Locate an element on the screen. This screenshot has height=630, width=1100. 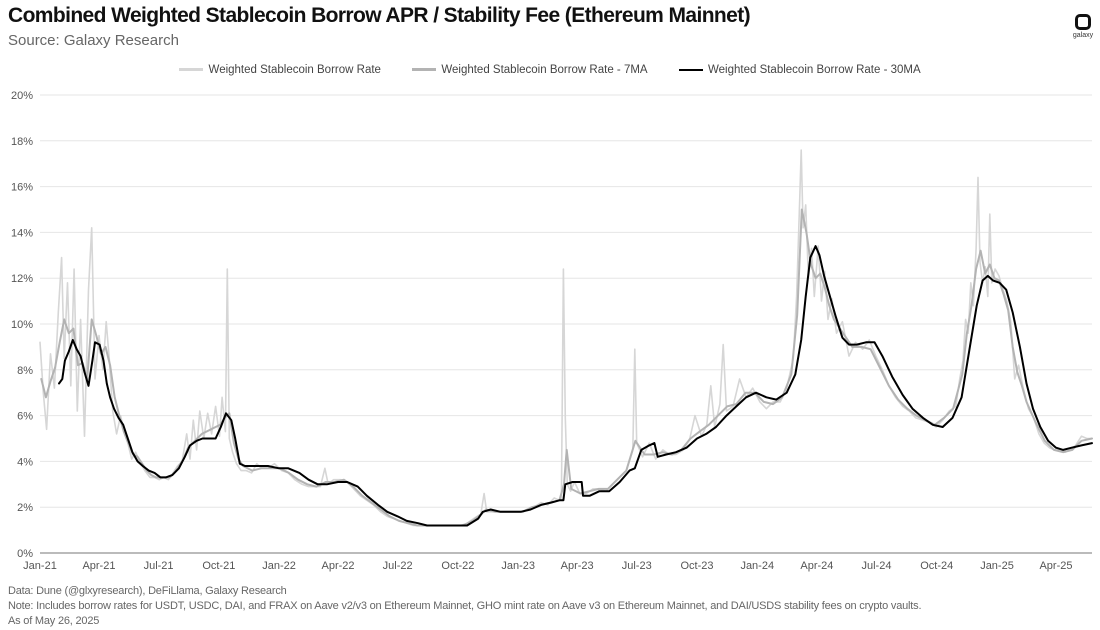
legend-item-7ma: Weighted Stablecoin Borrow Rate - 7MA is located at coordinates (530, 70).